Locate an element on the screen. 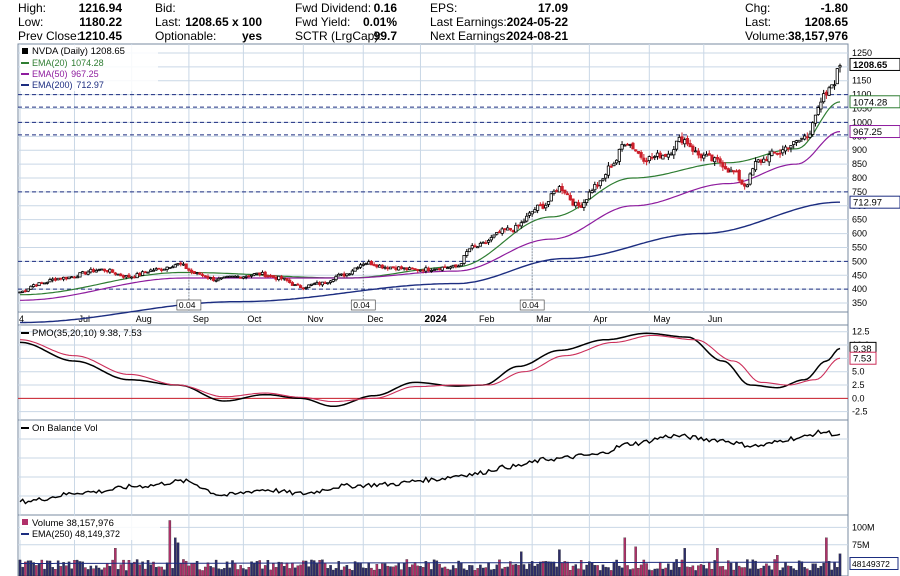 This screenshot has width=900, height=576. price-y-tick-label: 650 is located at coordinates (859, 220).